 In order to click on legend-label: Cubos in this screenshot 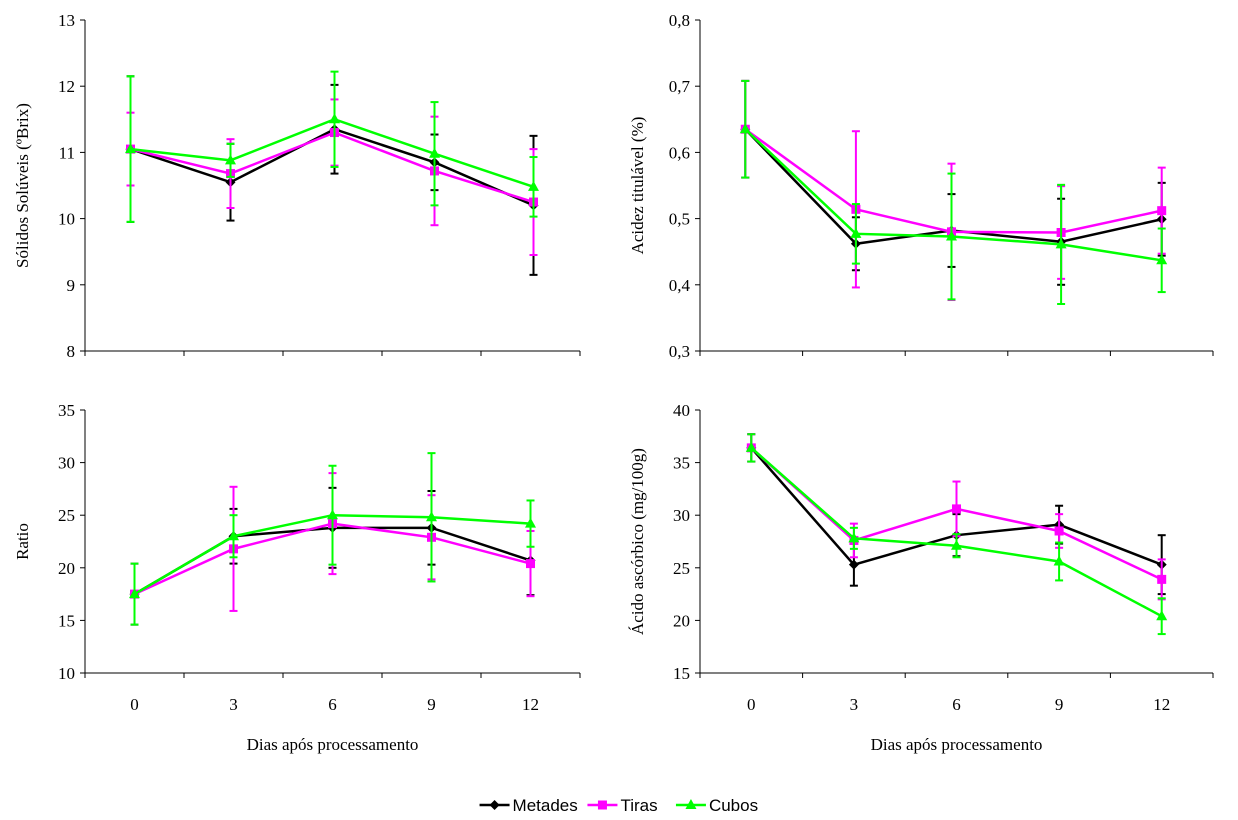, I will do `click(733, 805)`.